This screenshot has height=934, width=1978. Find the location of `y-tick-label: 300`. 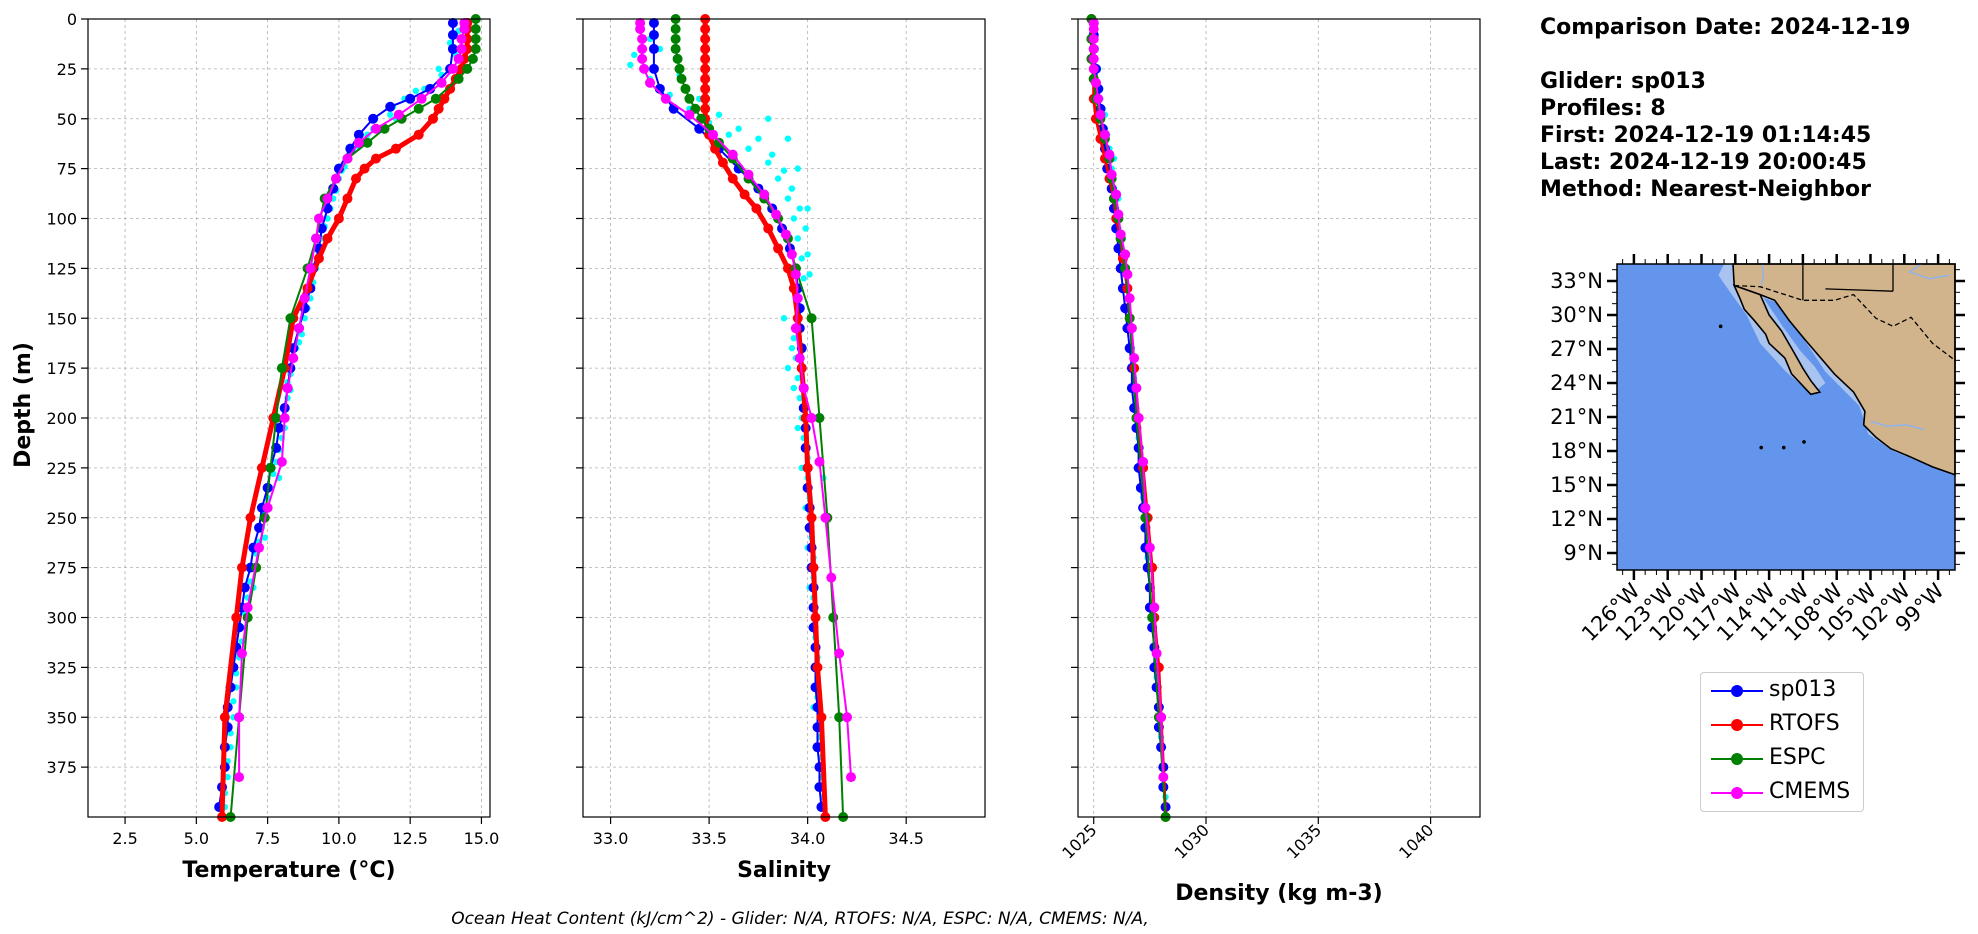

y-tick-label: 300 is located at coordinates (61, 618).